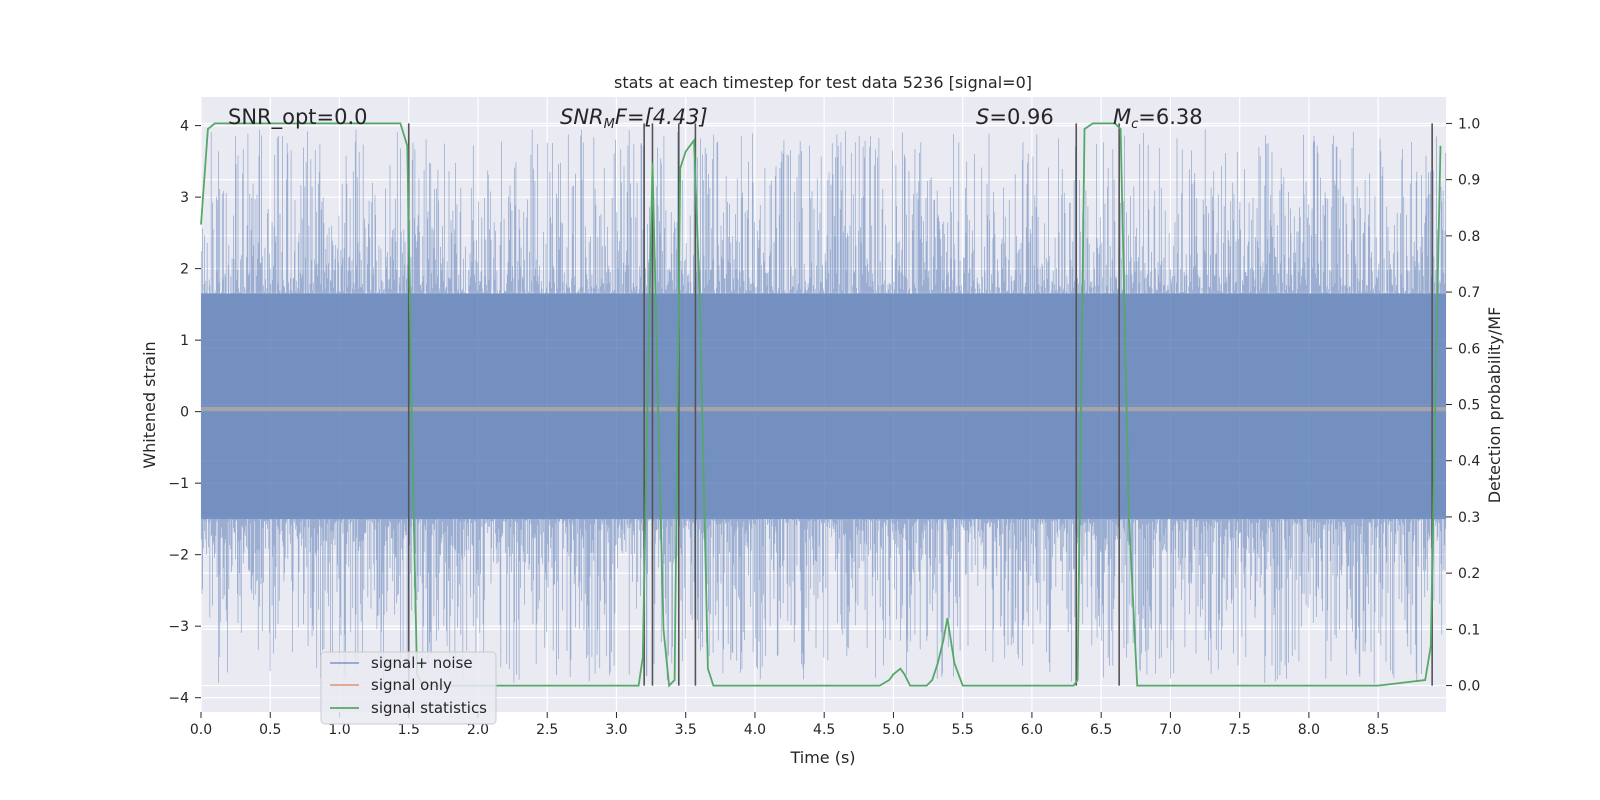 The image size is (1600, 800). What do you see at coordinates (634, 118) in the screenshot?
I see `annotation-snr-mf: SNRMF=[4.43]` at bounding box center [634, 118].